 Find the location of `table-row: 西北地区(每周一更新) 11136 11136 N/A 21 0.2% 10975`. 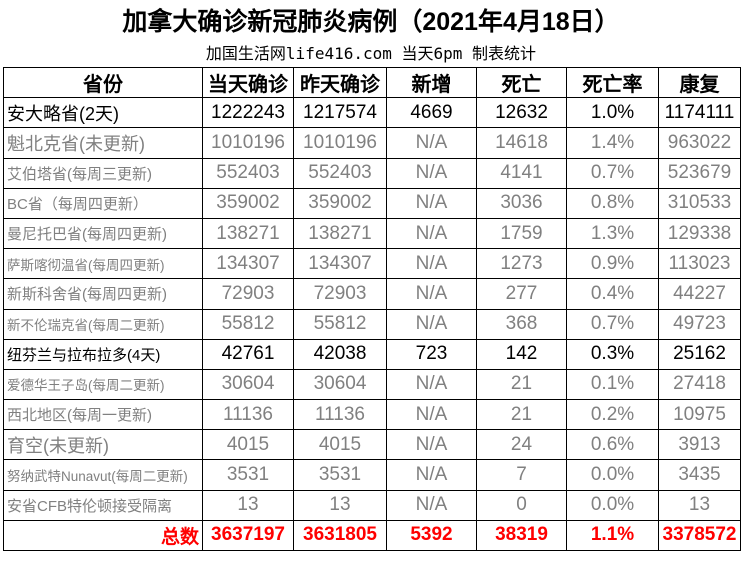

table-row: 西北地区(每周一更新) 11136 11136 N/A 21 0.2% 10975 is located at coordinates (372, 415).